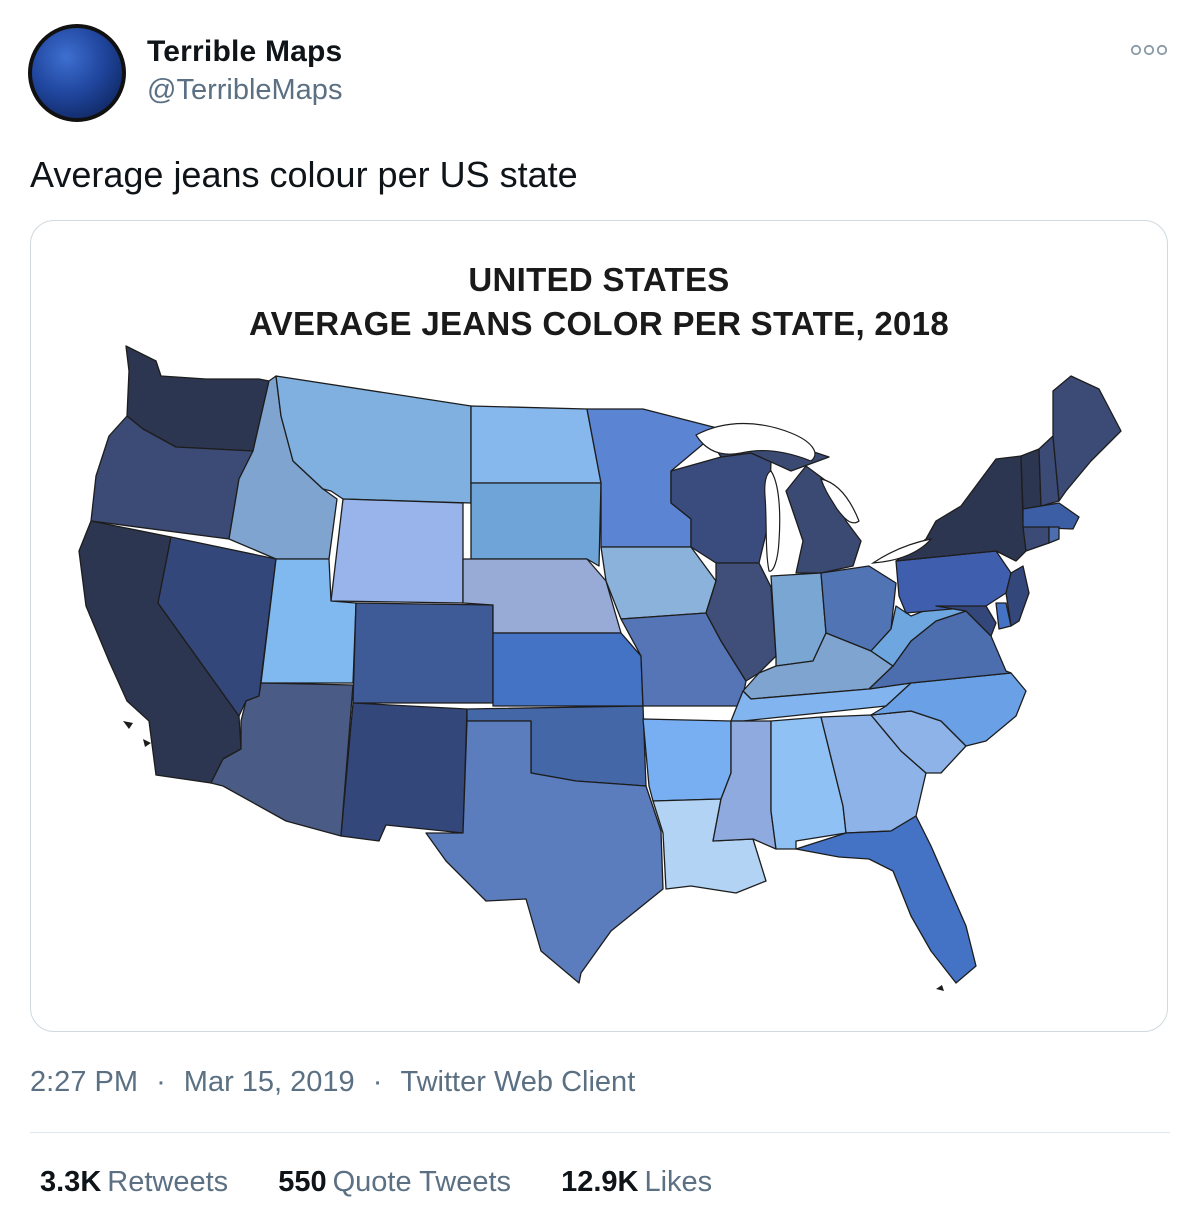 The height and width of the screenshot is (1230, 1200). I want to click on retweets-stat: 3.3K Retweets, so click(134, 1182).